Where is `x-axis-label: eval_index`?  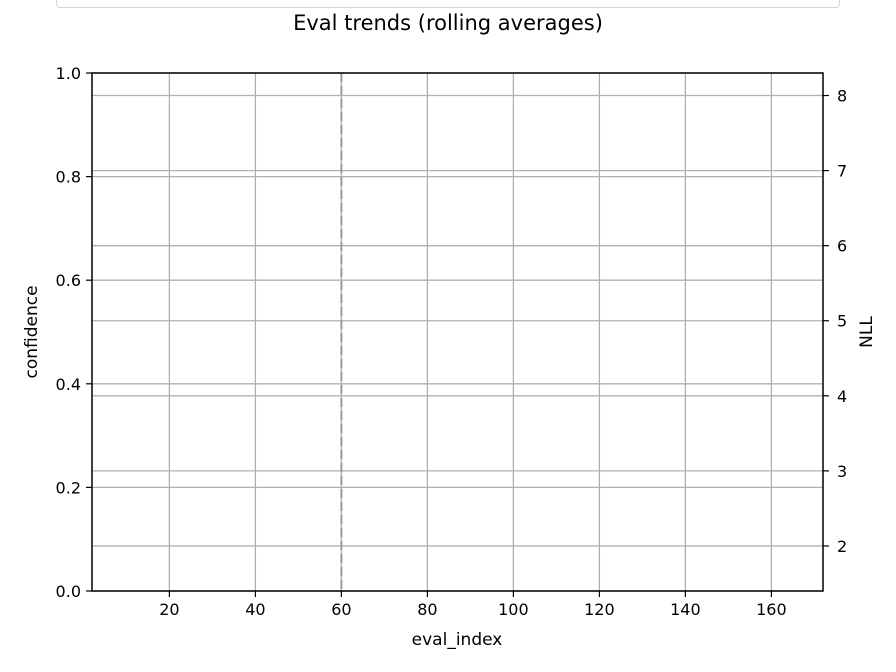 x-axis-label: eval_index is located at coordinates (457, 640).